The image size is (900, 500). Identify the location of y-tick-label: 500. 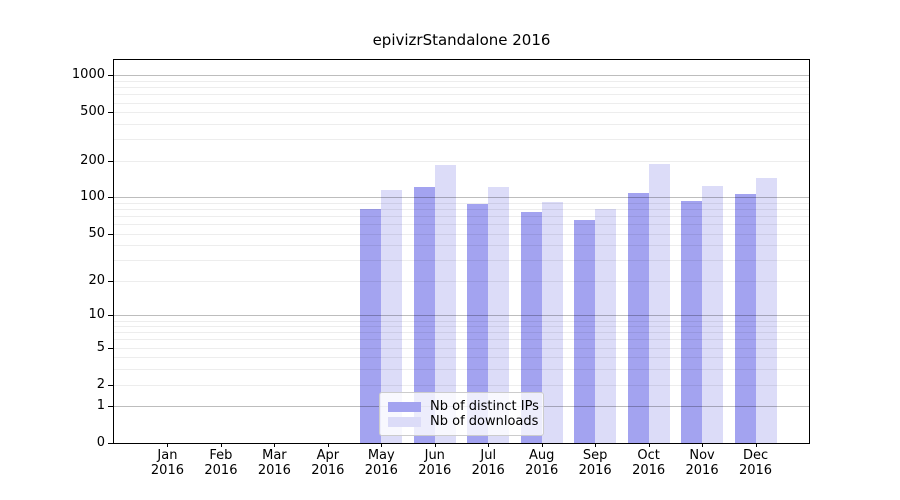
(92, 112).